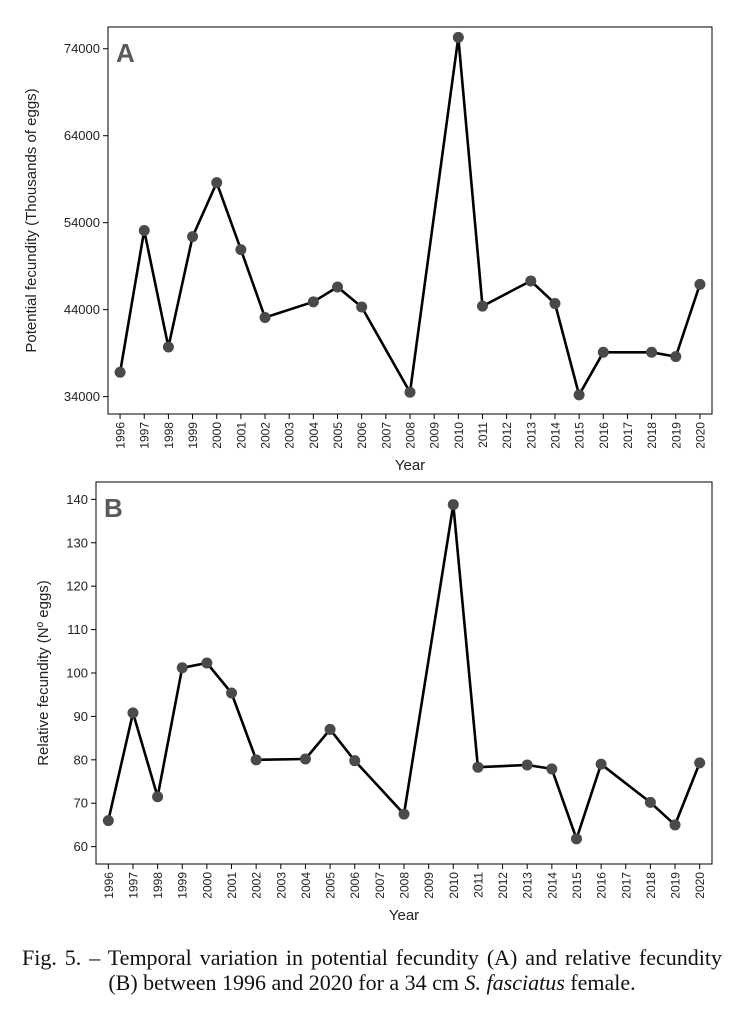 This screenshot has height=1034, width=742. Describe the element at coordinates (576, 839) in the screenshot. I see `data-point-b-2015` at that location.